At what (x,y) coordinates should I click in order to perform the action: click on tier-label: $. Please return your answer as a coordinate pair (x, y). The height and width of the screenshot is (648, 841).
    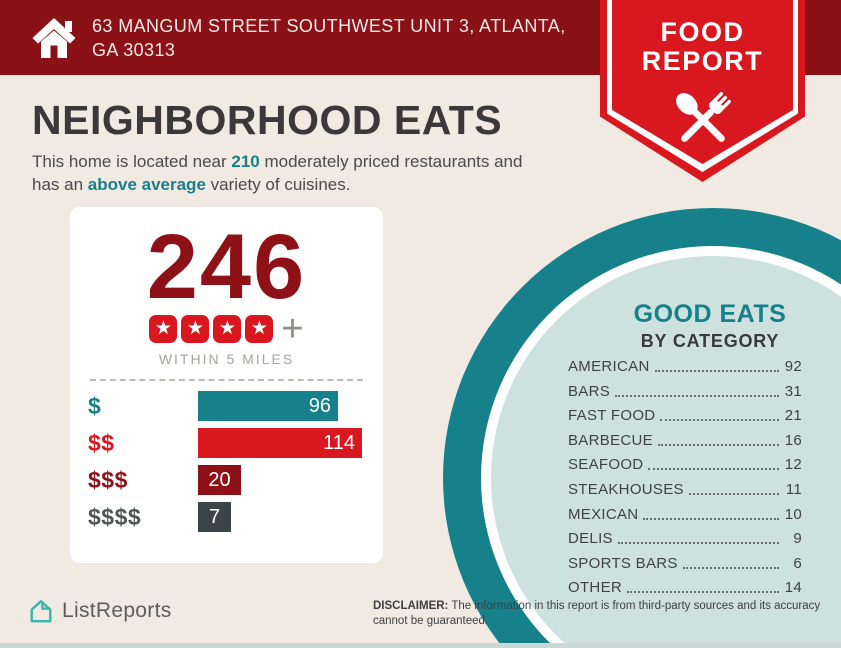
    Looking at the image, I should click on (95, 405).